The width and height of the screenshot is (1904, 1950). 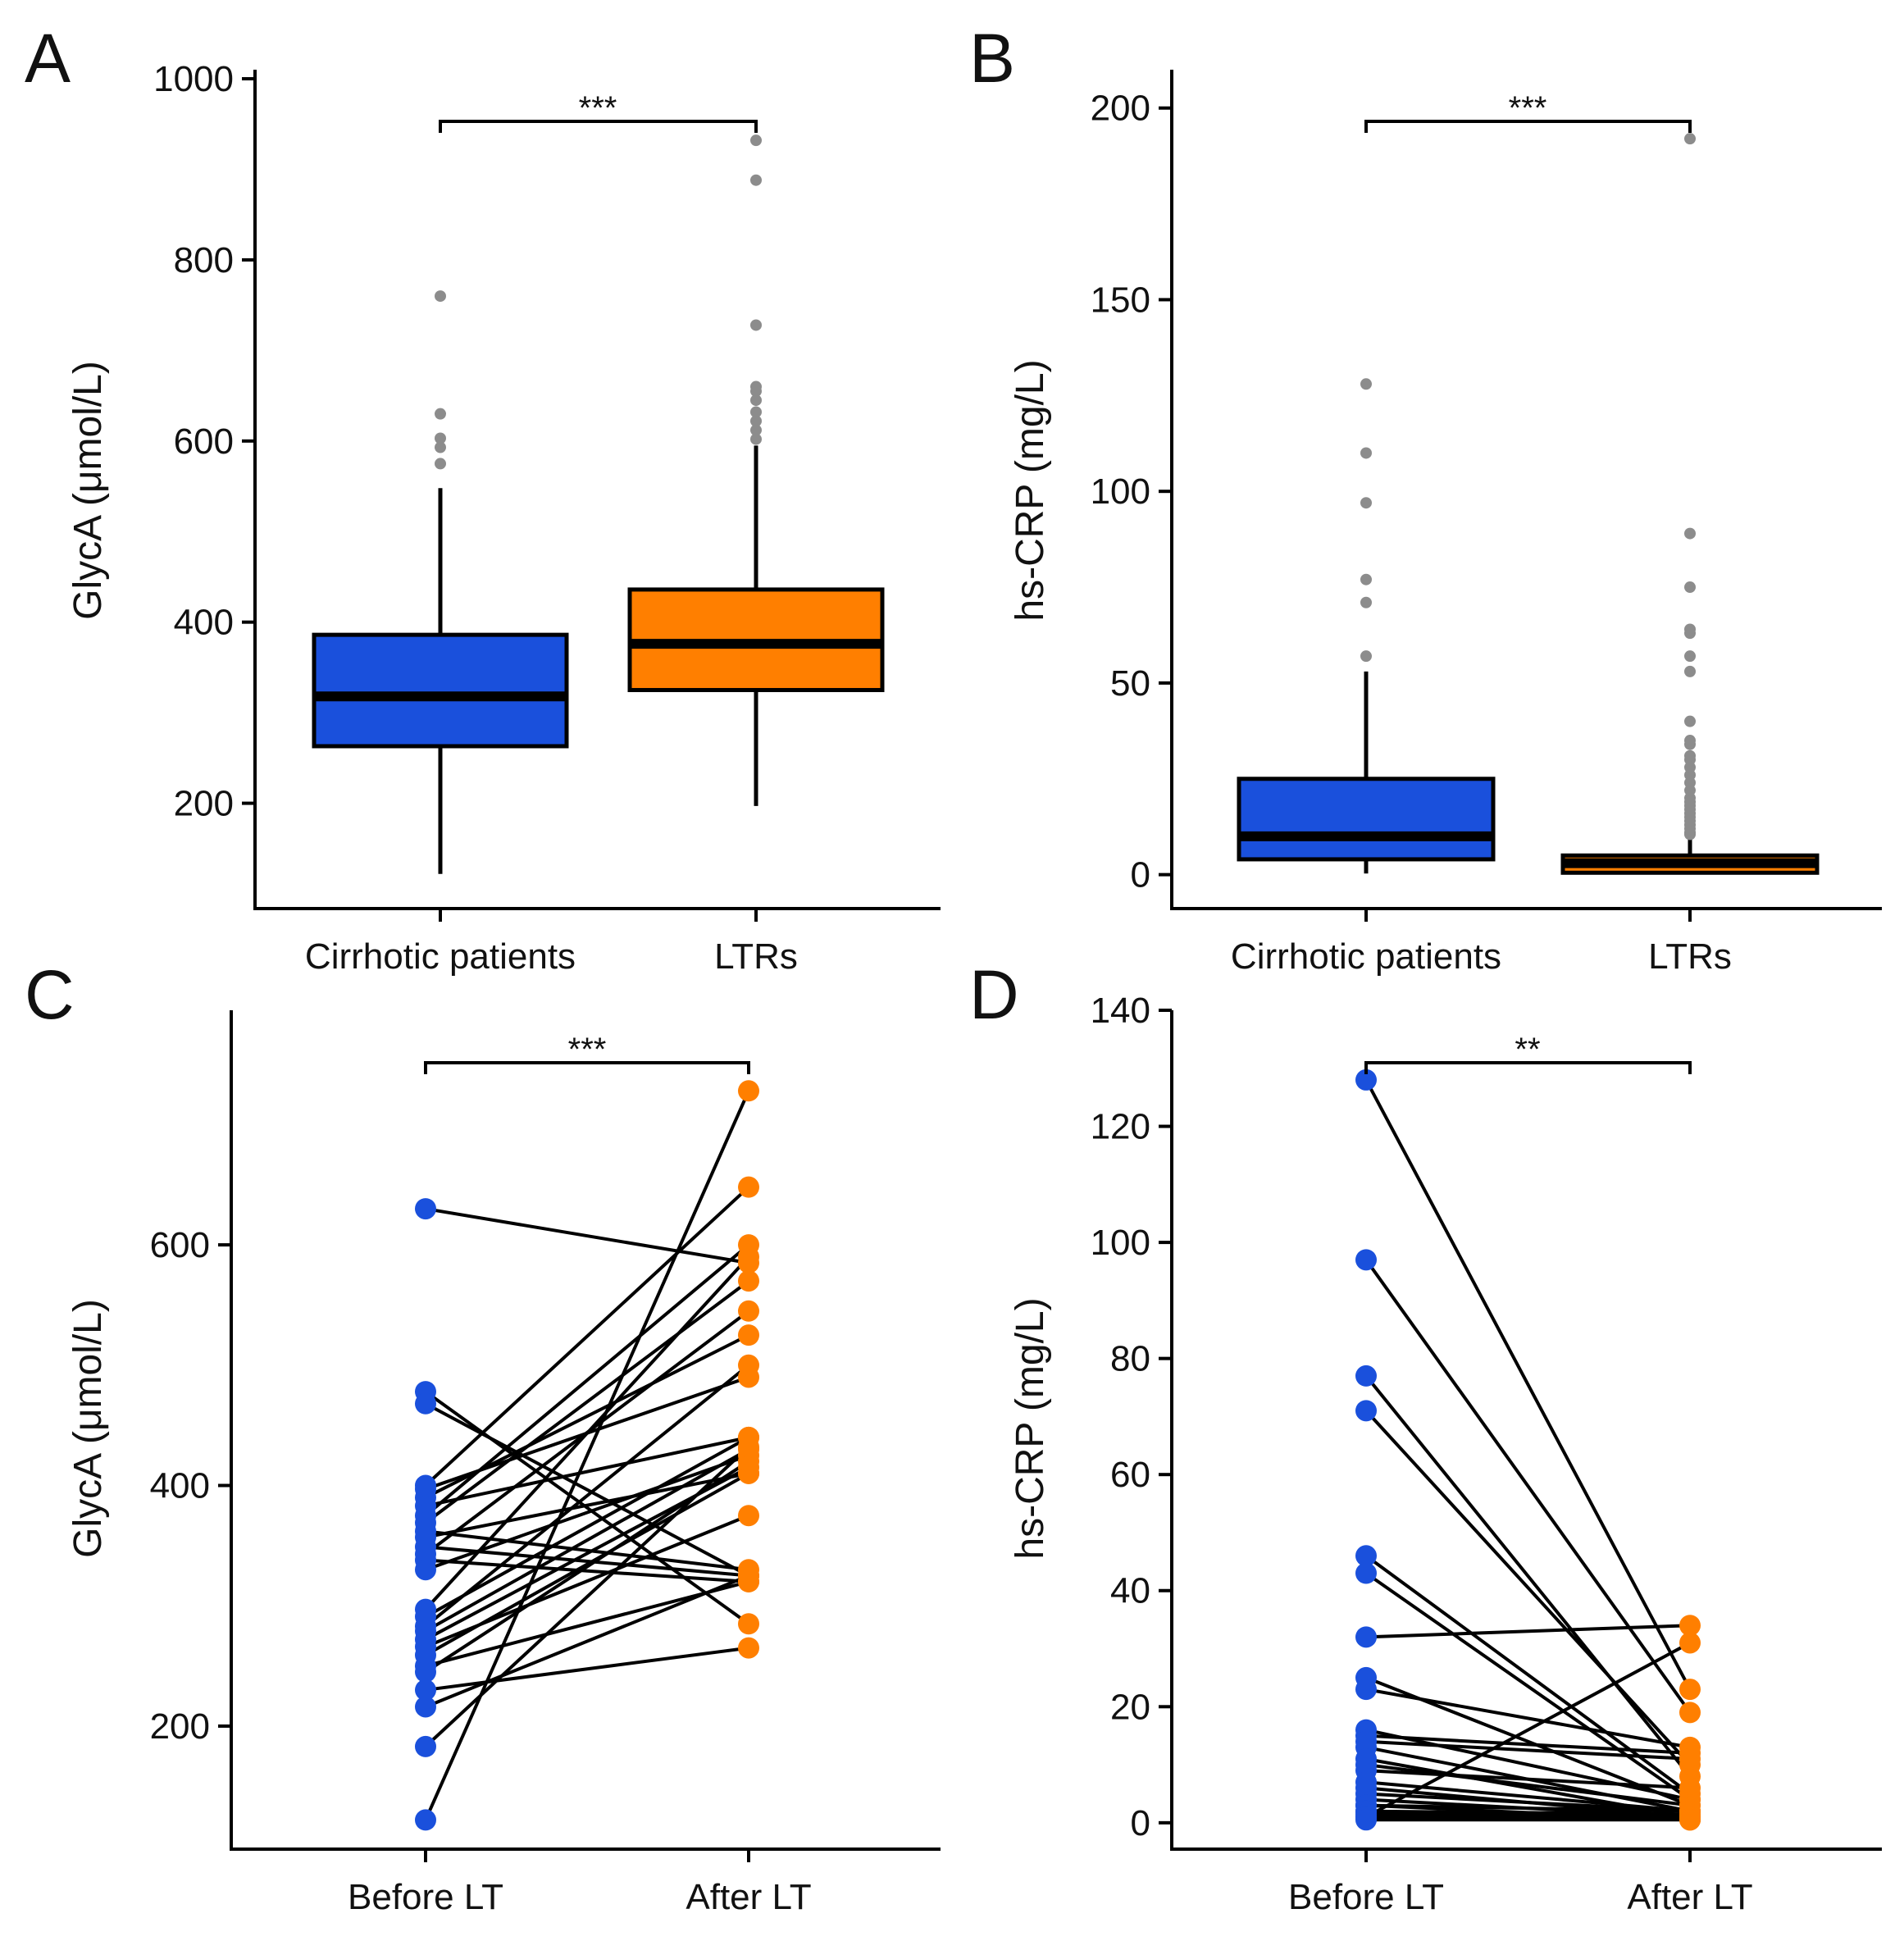 I want to click on panel-c-marks, so click(x=587, y=1456).